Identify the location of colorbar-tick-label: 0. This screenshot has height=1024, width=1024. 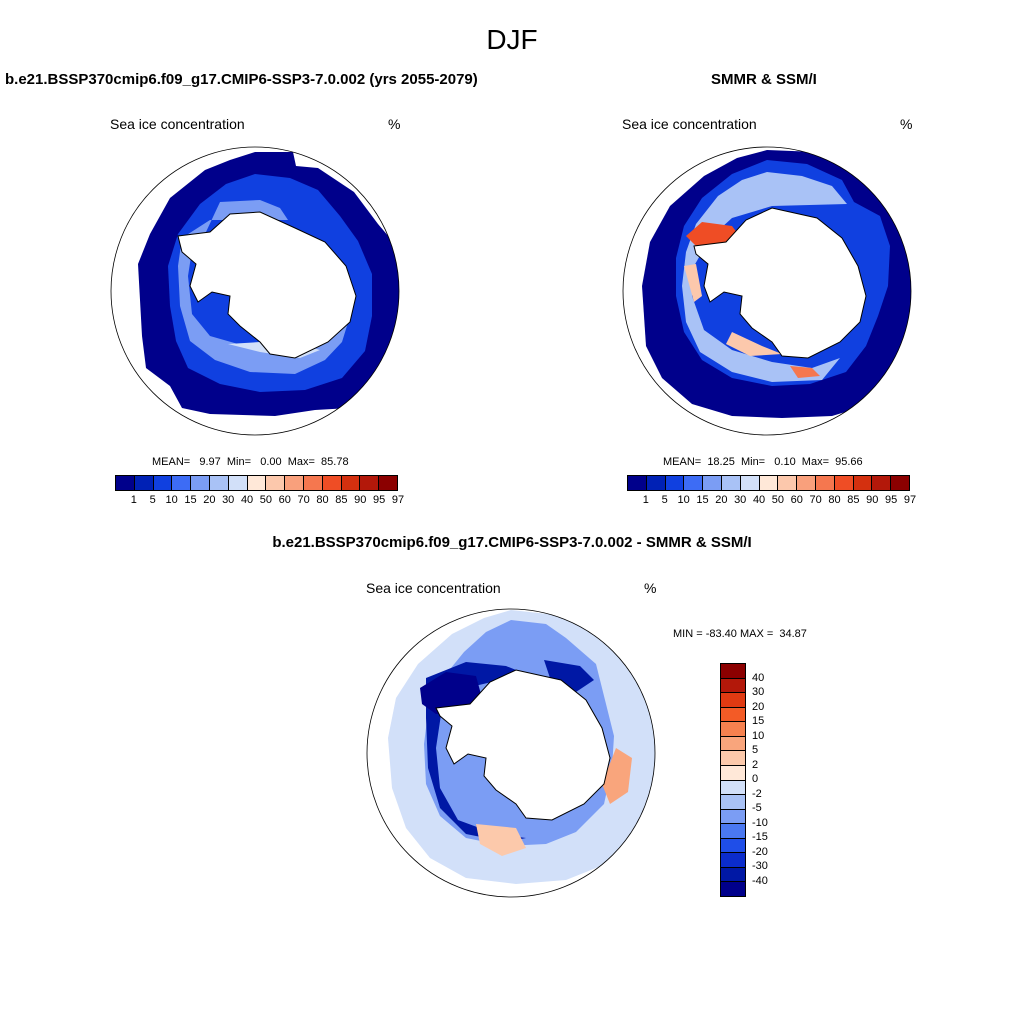
(755, 779).